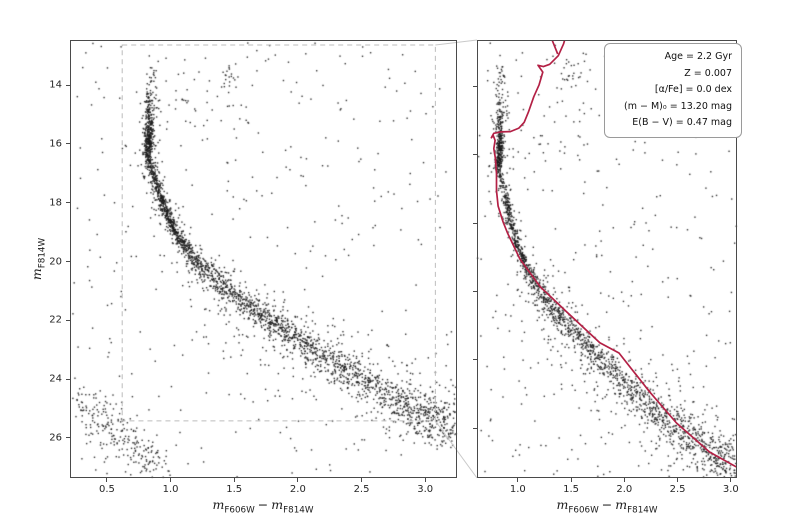 The height and width of the screenshot is (530, 800). I want to click on y-tick-label: 24, so click(55, 379).